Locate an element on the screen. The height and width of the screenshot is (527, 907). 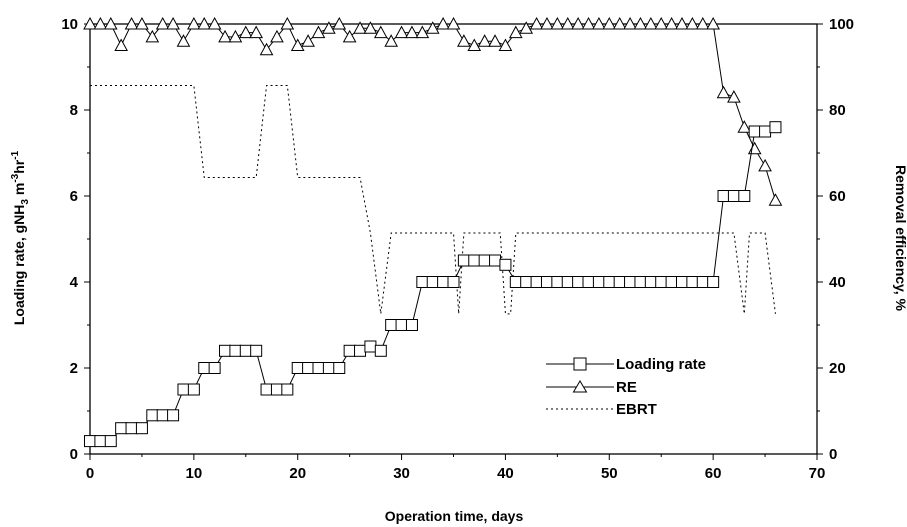
y-left-tick-label: 4 is located at coordinates (74, 282).